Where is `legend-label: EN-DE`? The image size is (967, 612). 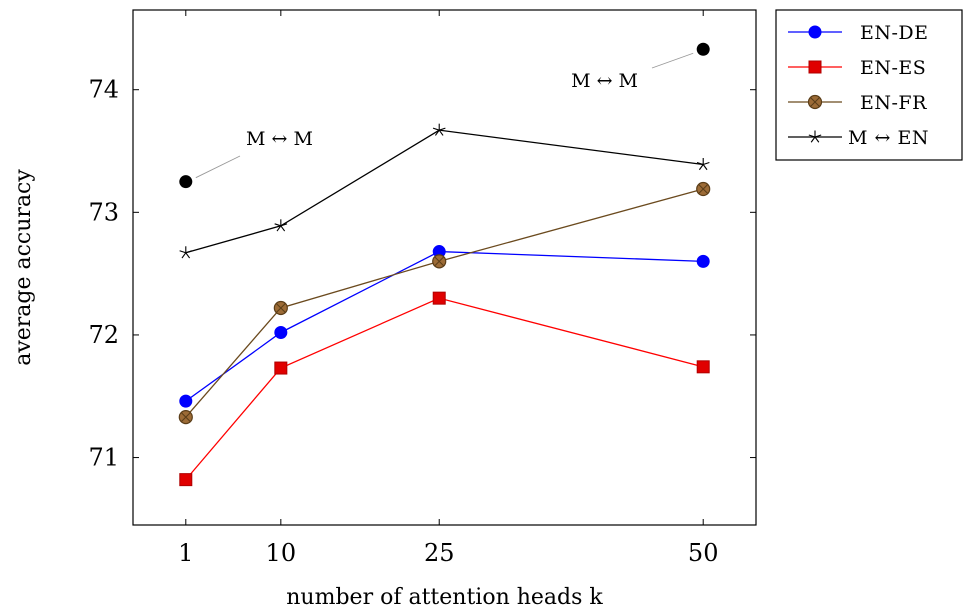
legend-label: EN-DE is located at coordinates (894, 33).